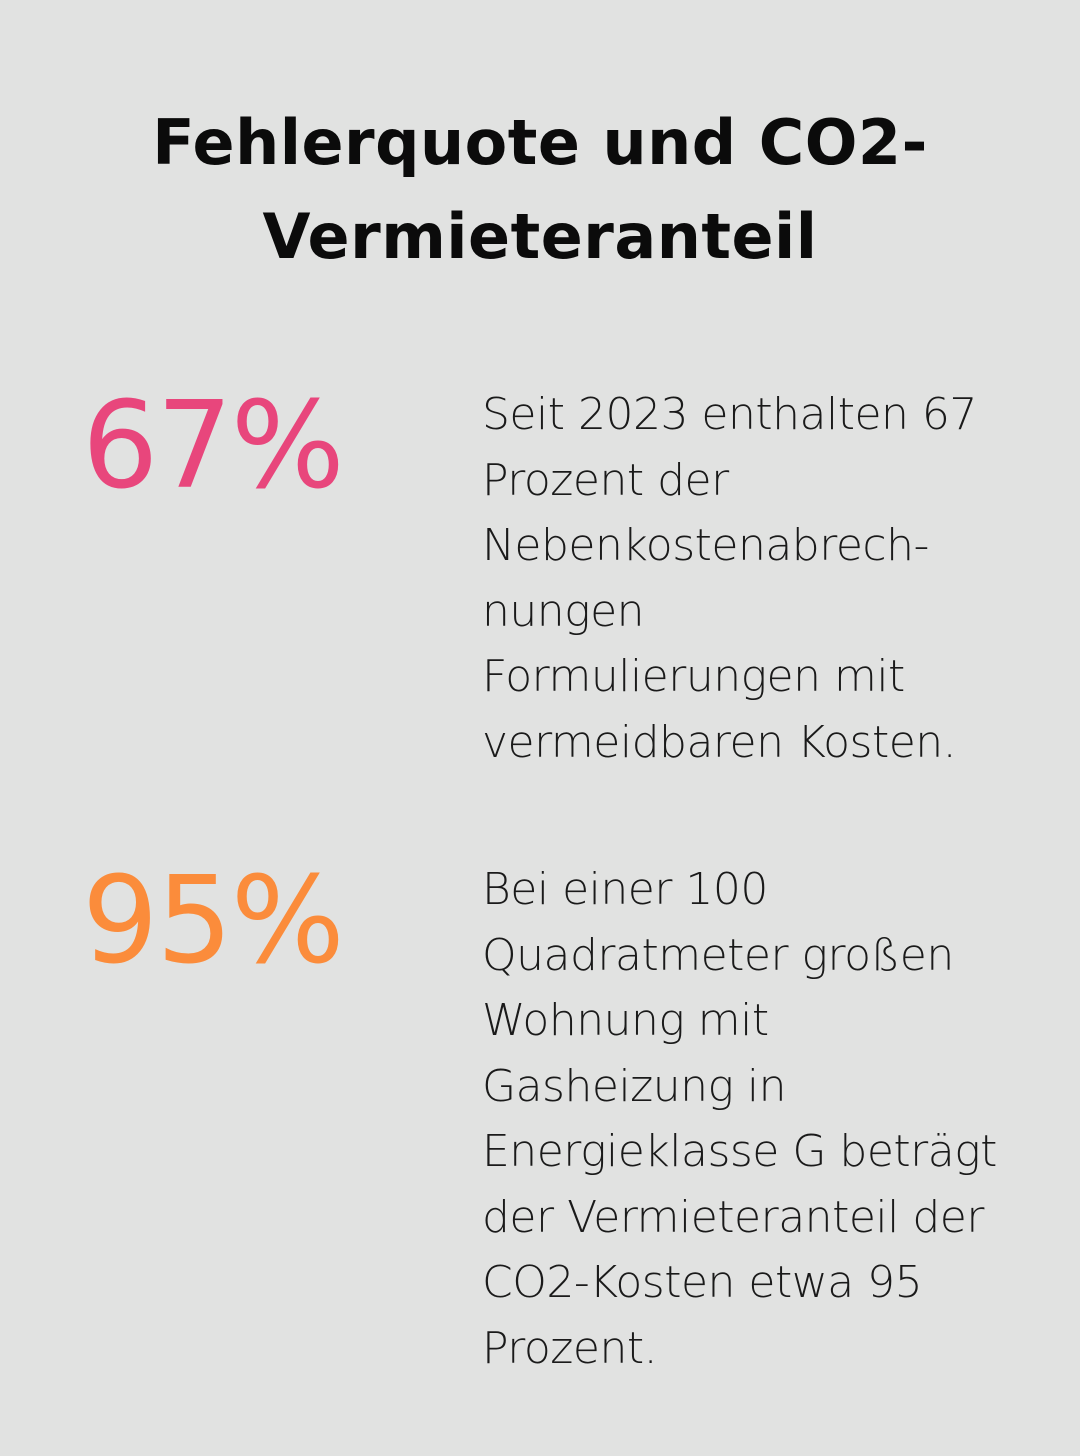 The height and width of the screenshot is (1456, 1080). Describe the element at coordinates (213, 921) in the screenshot. I see `stat-value: 95%` at that location.